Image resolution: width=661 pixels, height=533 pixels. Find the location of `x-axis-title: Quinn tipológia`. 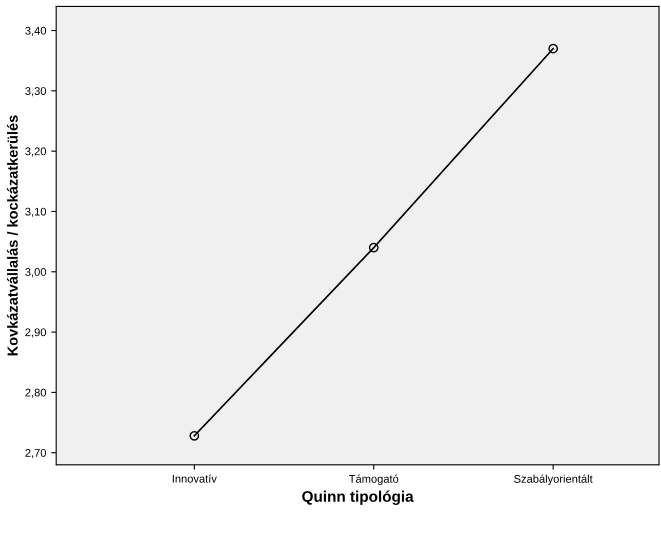

x-axis-title: Quinn tipológia is located at coordinates (358, 497).